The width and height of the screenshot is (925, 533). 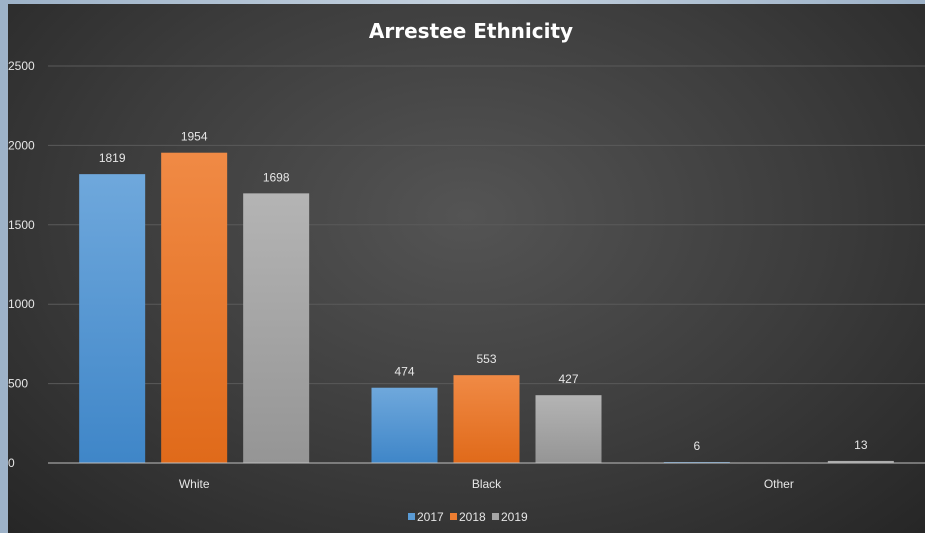 What do you see at coordinates (472, 517) in the screenshot?
I see `legend-label: 2018` at bounding box center [472, 517].